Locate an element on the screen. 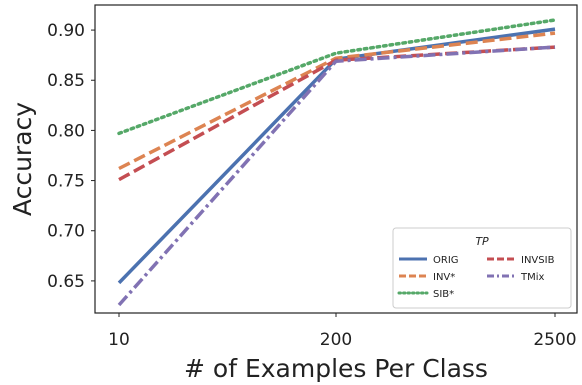 The height and width of the screenshot is (385, 582). x-axis: 10 200 2500 is located at coordinates (342, 331).